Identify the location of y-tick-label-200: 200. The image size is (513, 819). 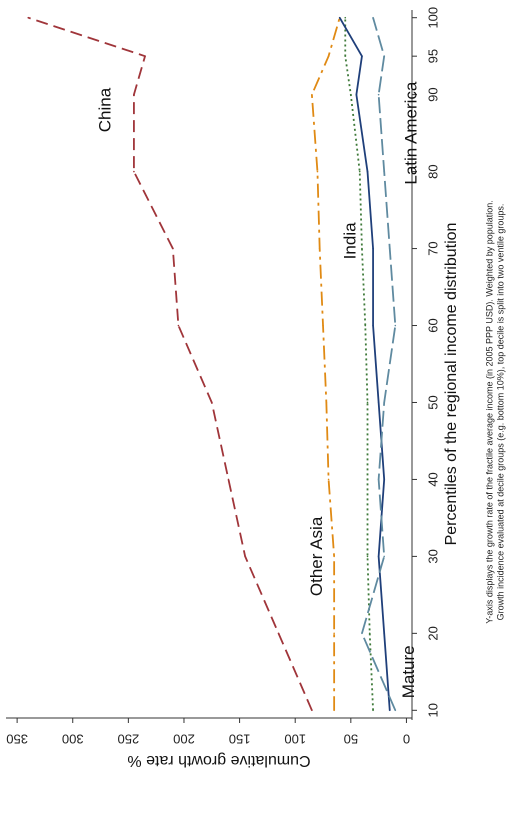
(184, 739).